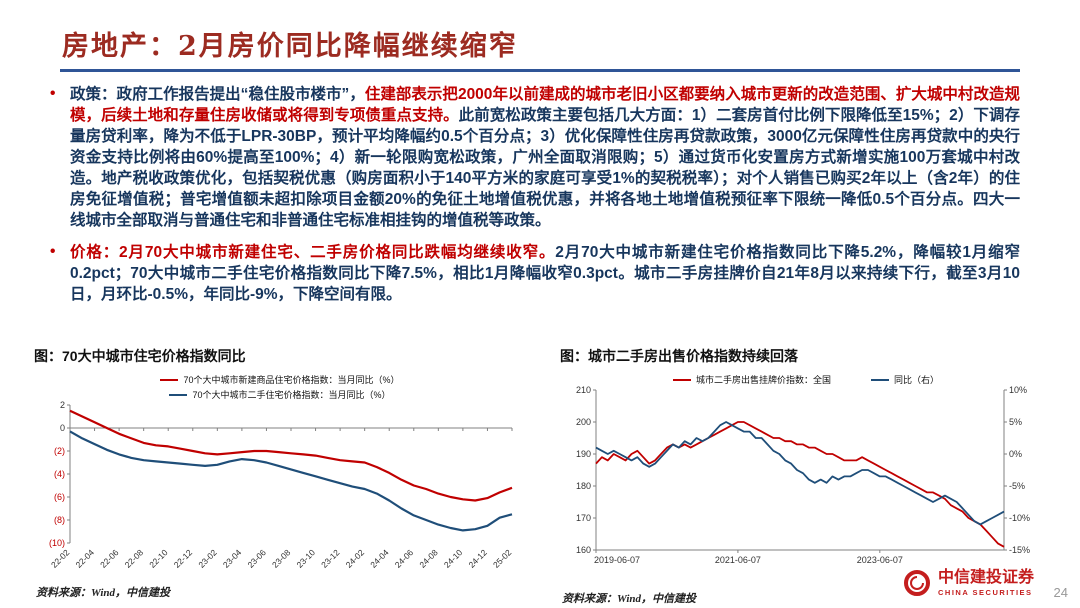  I want to click on svg-text: 22-12, so click(183, 558).